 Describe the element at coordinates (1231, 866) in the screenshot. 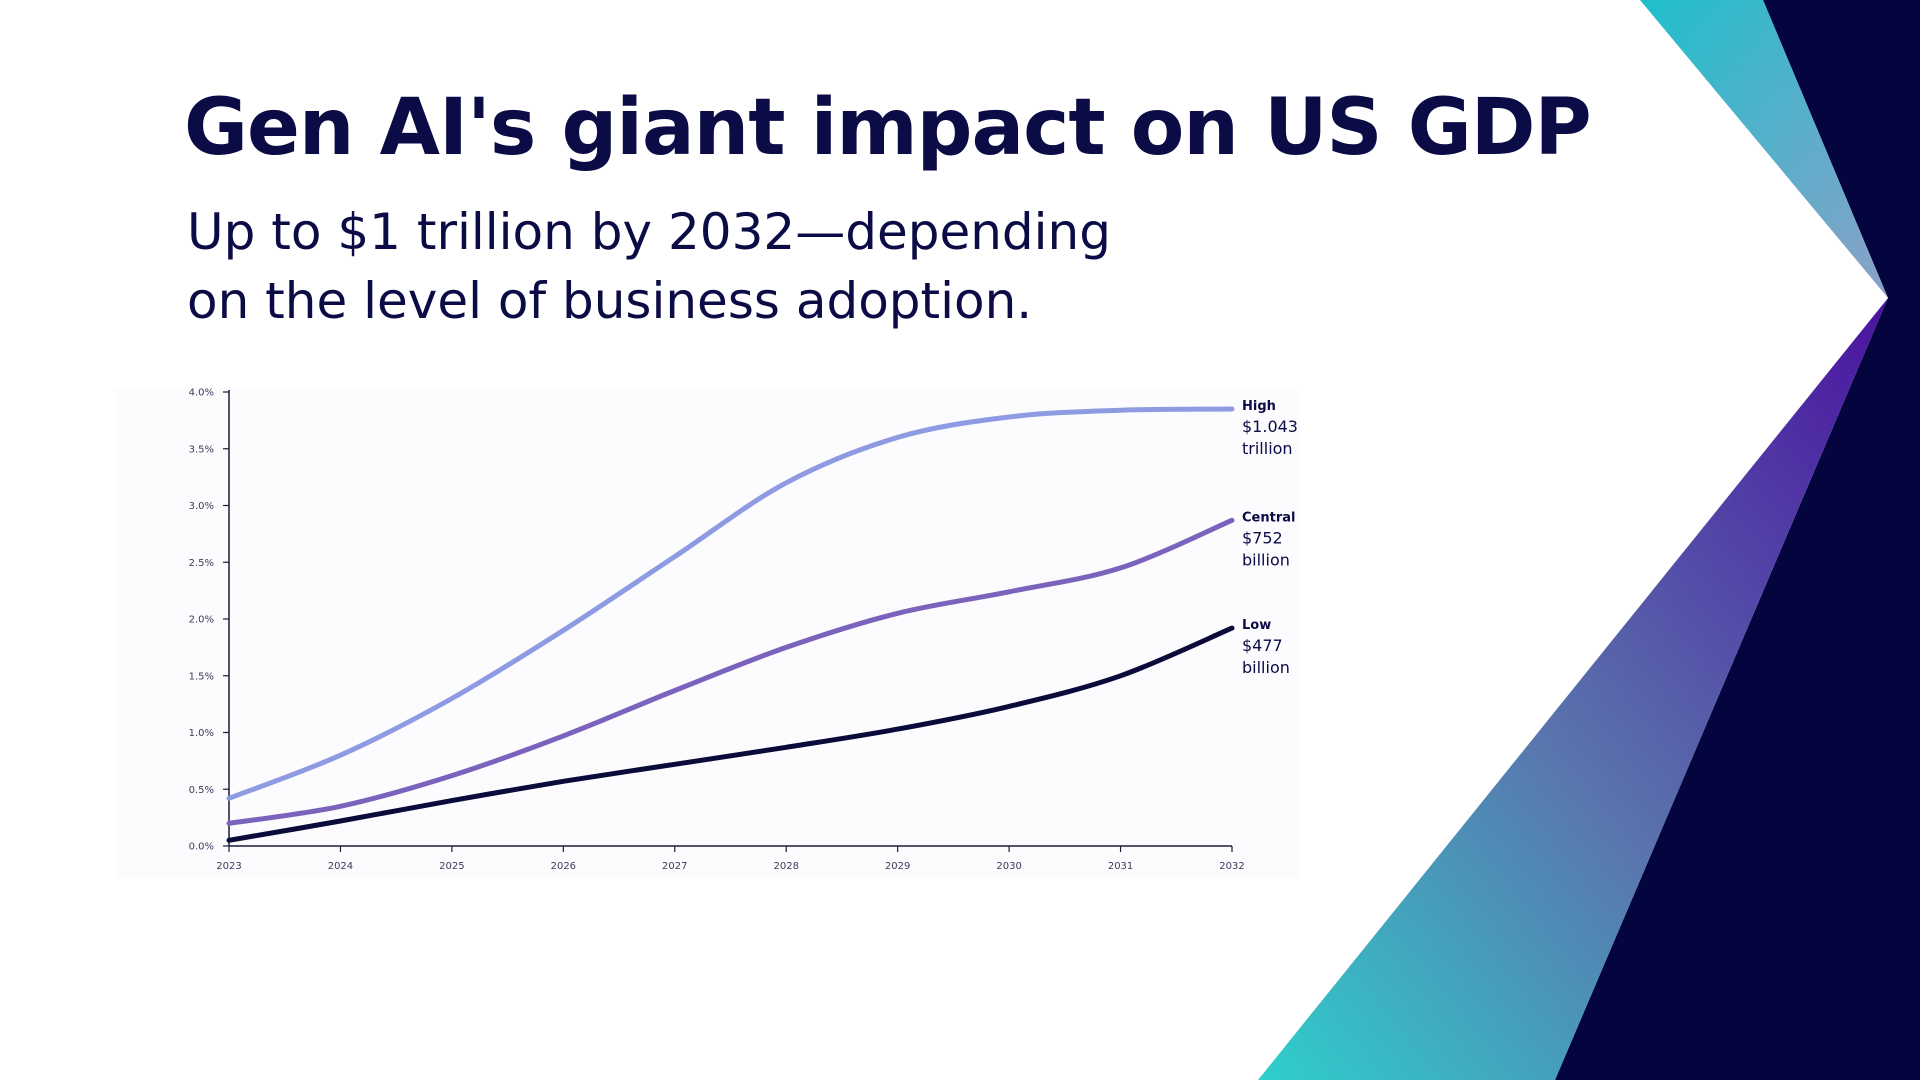

I see `x-tick-label: 2032` at that location.